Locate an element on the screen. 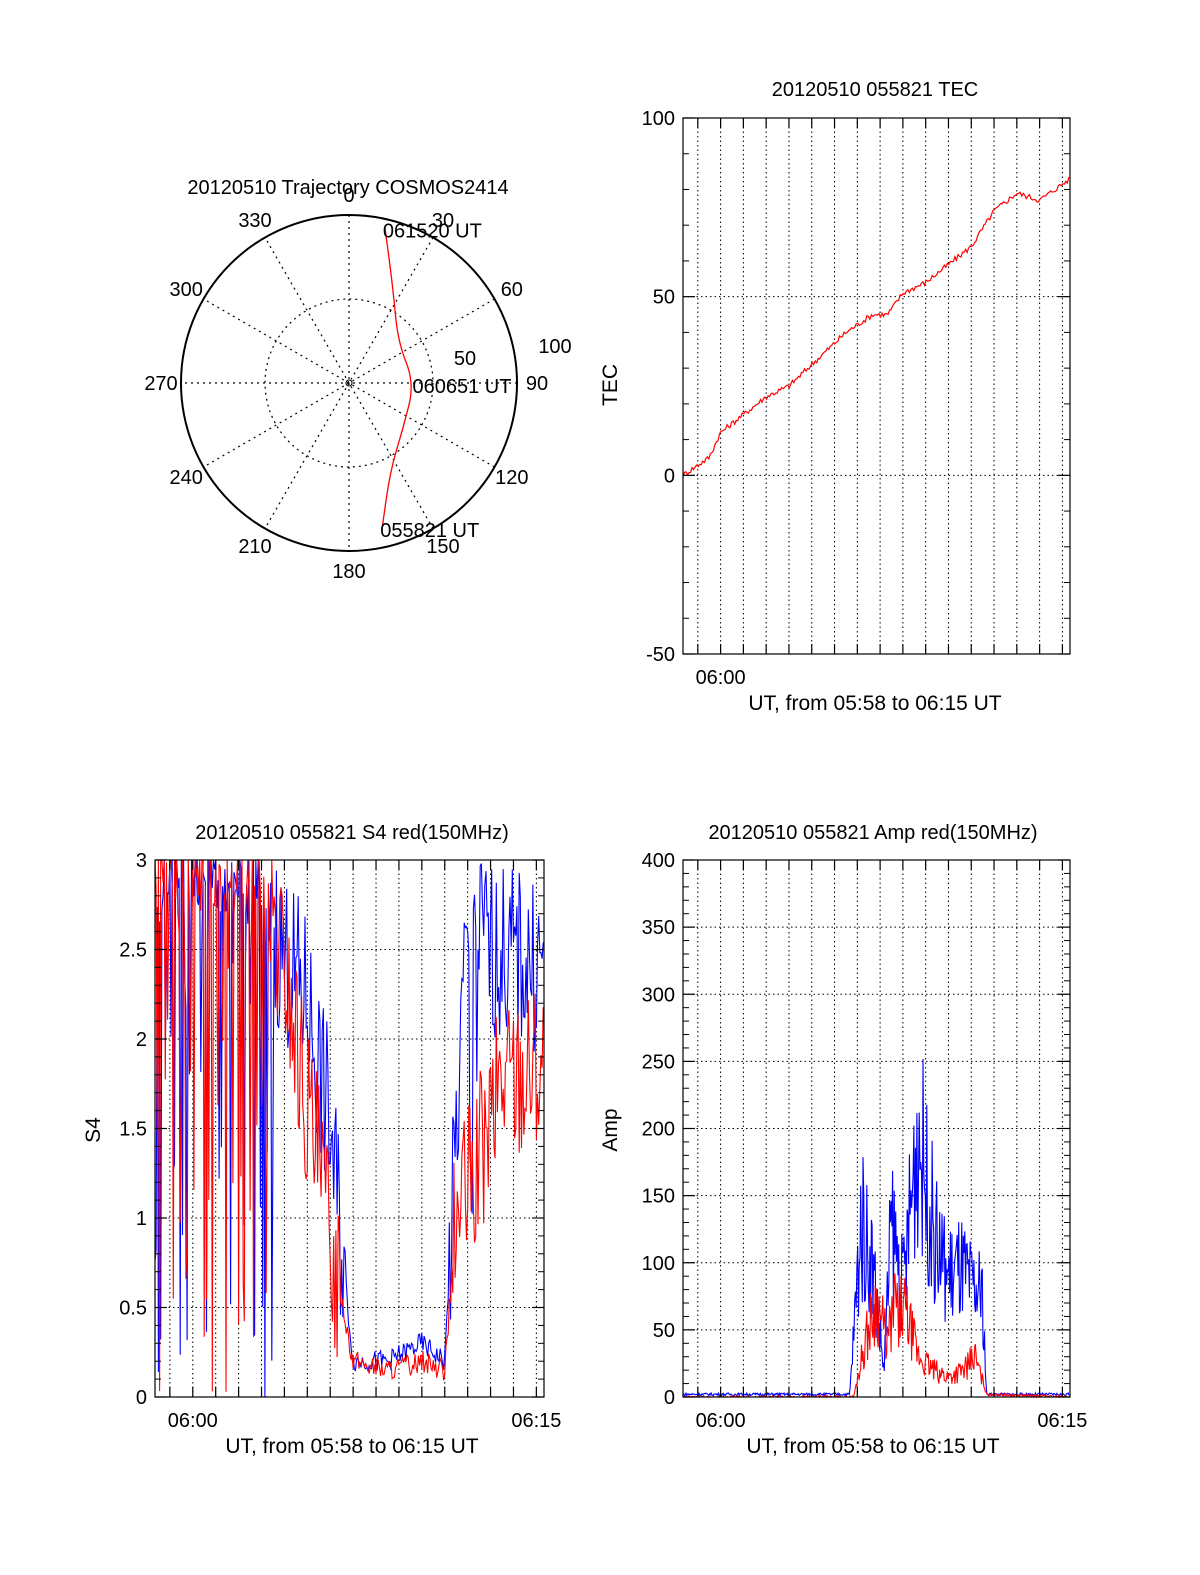 This screenshot has width=1200, height=1575. azimuth-label: 30 is located at coordinates (443, 221).